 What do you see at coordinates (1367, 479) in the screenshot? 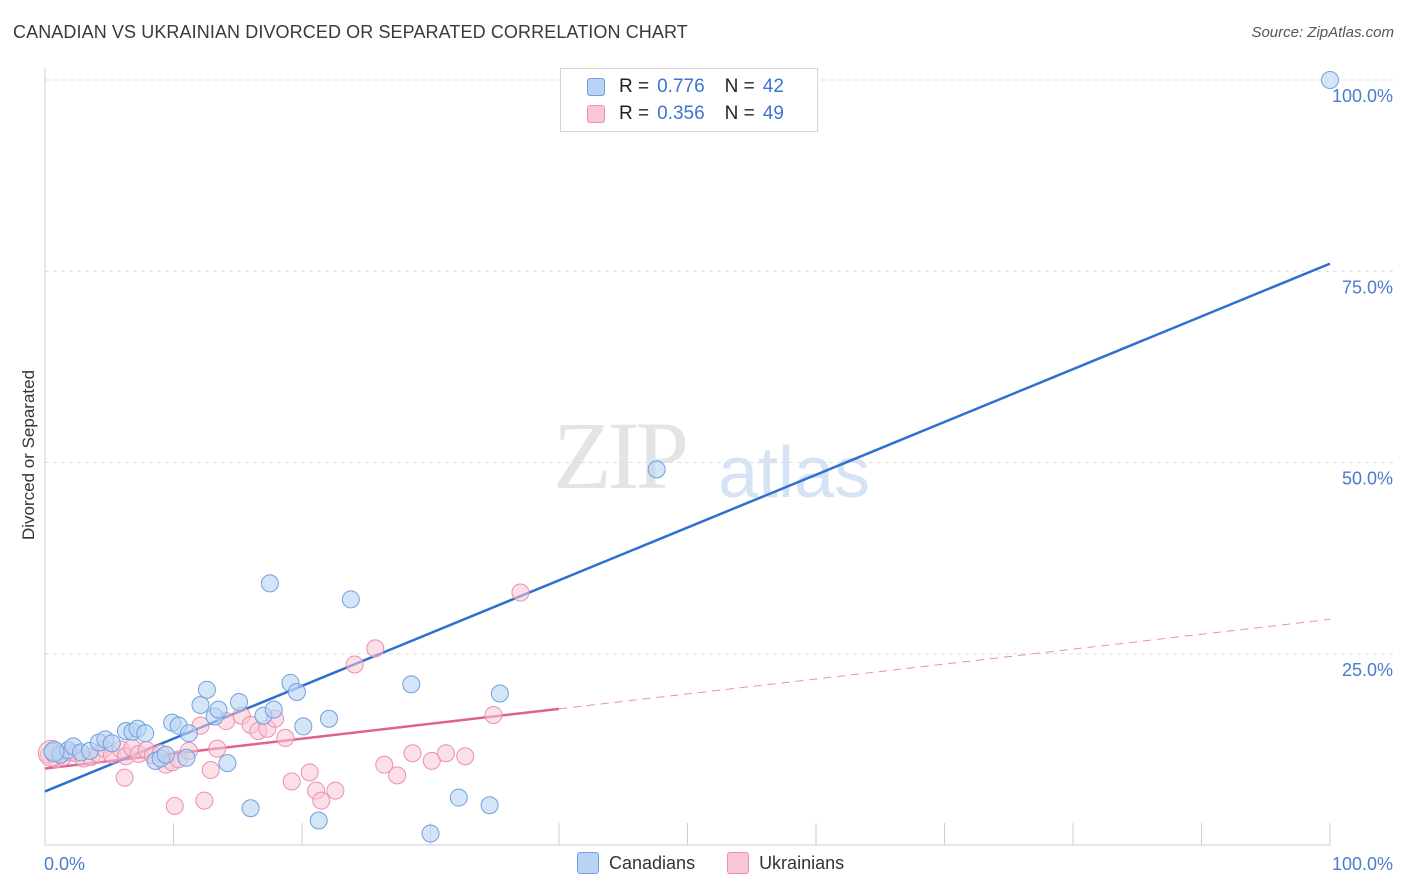
I see `y-tick-label: 50.0%` at bounding box center [1367, 479].